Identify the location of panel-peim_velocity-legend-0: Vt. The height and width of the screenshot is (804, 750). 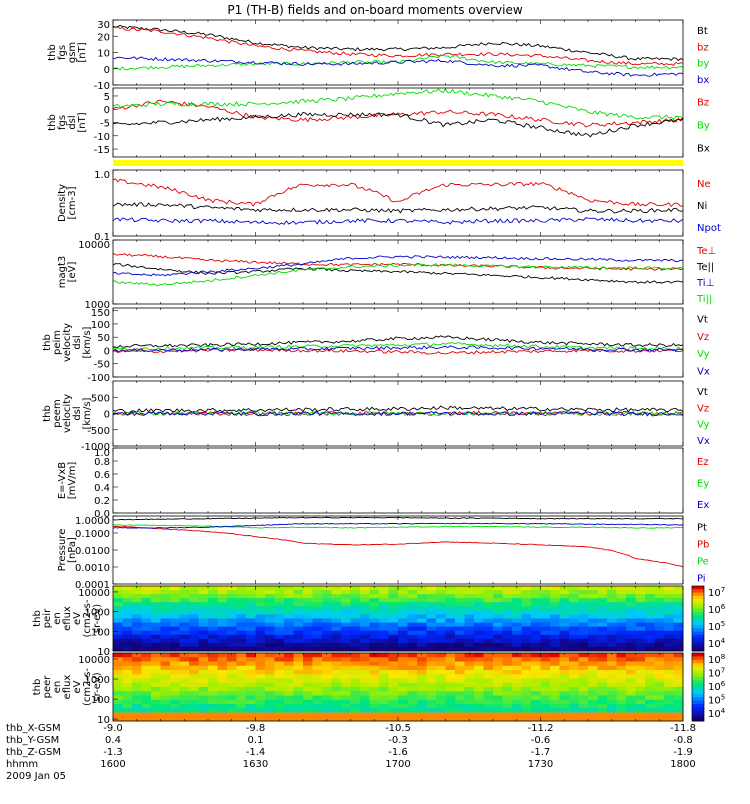
(702, 320).